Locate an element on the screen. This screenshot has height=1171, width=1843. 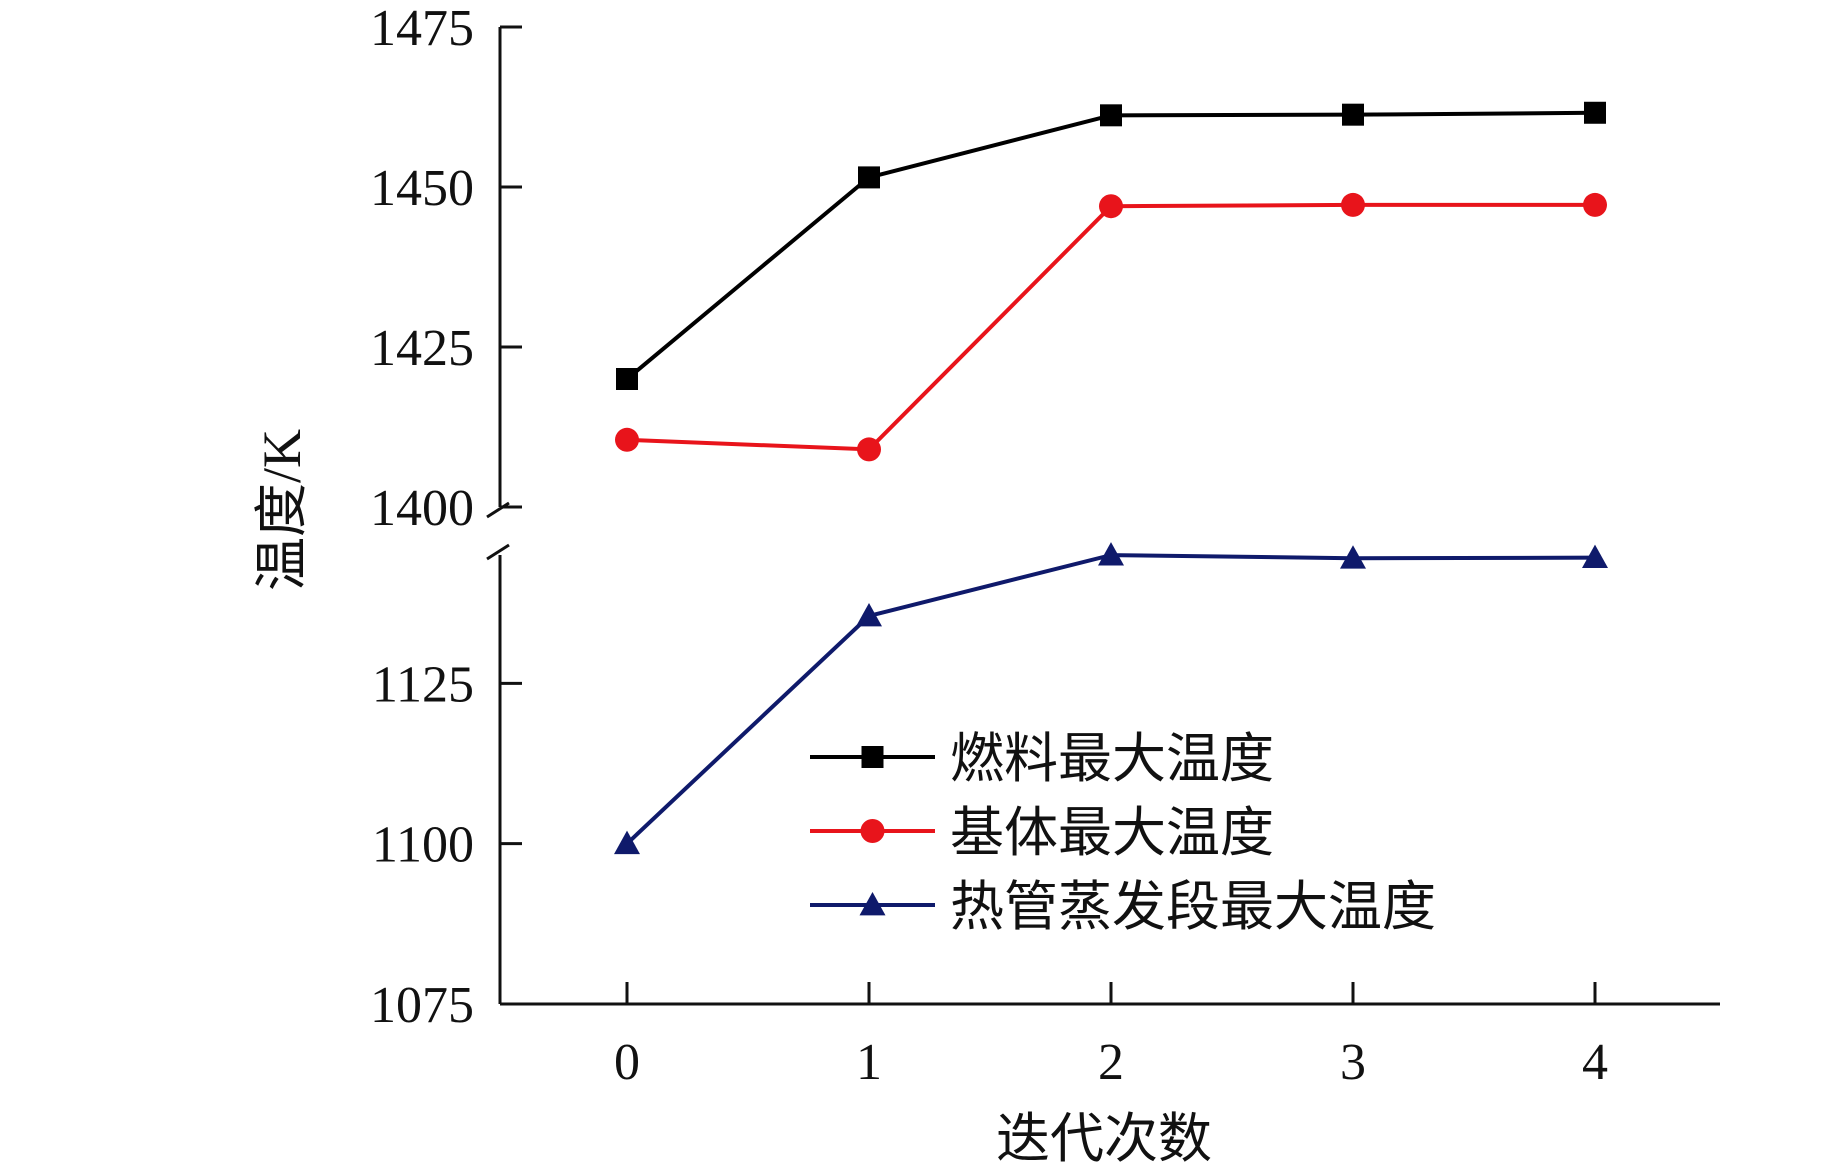
y-tick-label: 1100 is located at coordinates (423, 845).